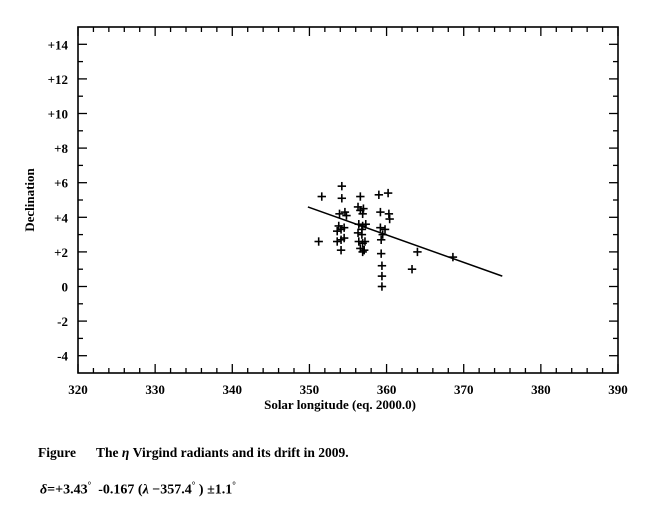 This screenshot has width=663, height=514. Describe the element at coordinates (387, 389) in the screenshot. I see `x-tick-label: 360` at that location.